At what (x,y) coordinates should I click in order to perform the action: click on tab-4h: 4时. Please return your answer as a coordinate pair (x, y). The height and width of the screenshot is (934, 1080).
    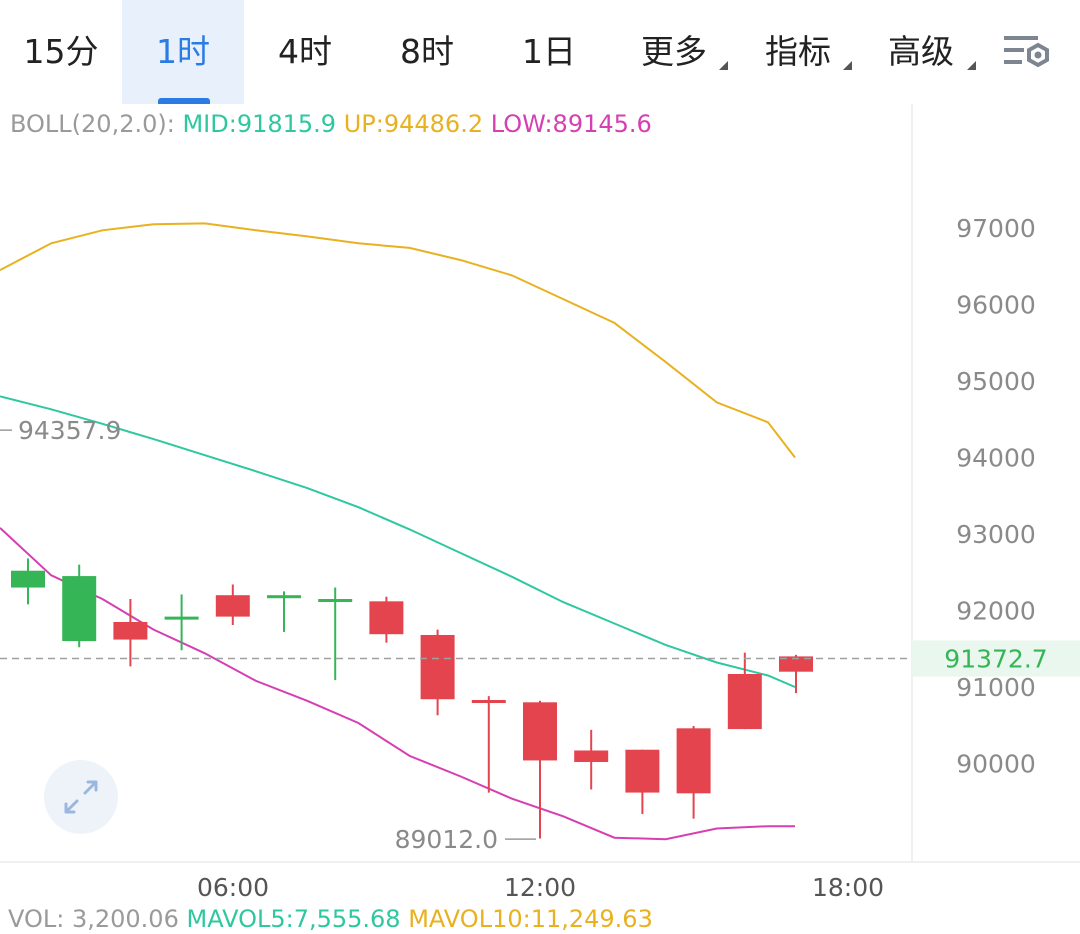
    Looking at the image, I should click on (305, 52).